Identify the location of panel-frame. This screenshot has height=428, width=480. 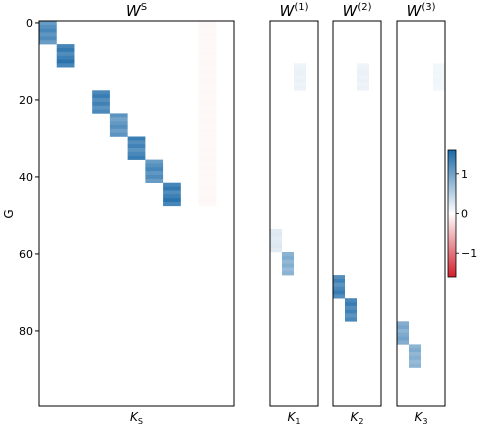
(357, 213).